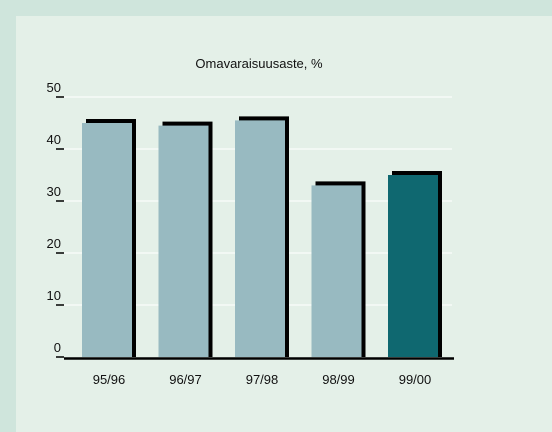  Describe the element at coordinates (54, 87) in the screenshot. I see `y-tick-label: 50` at that location.